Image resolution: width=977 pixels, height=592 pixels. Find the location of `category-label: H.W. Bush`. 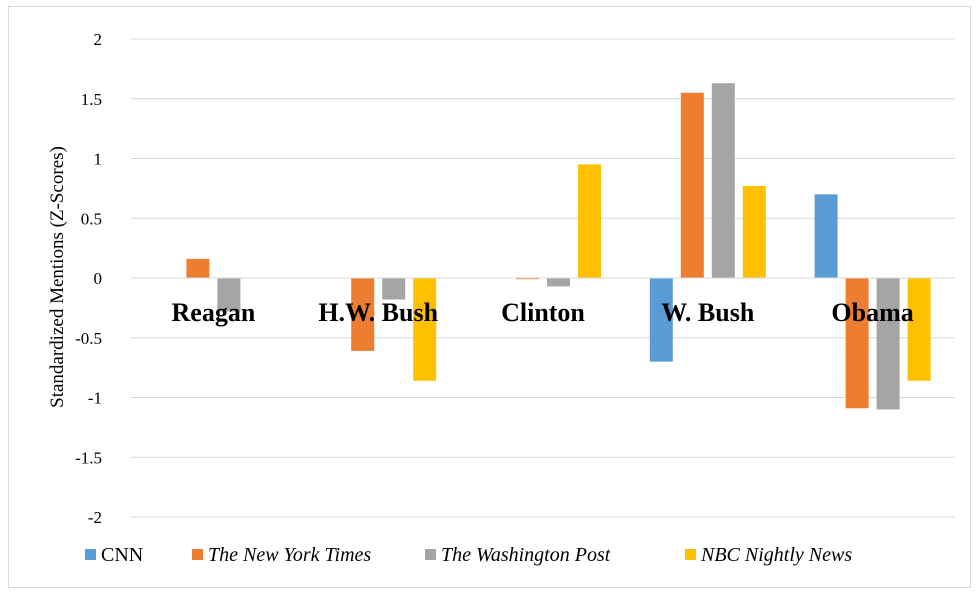

category-label: H.W. Bush is located at coordinates (378, 312).